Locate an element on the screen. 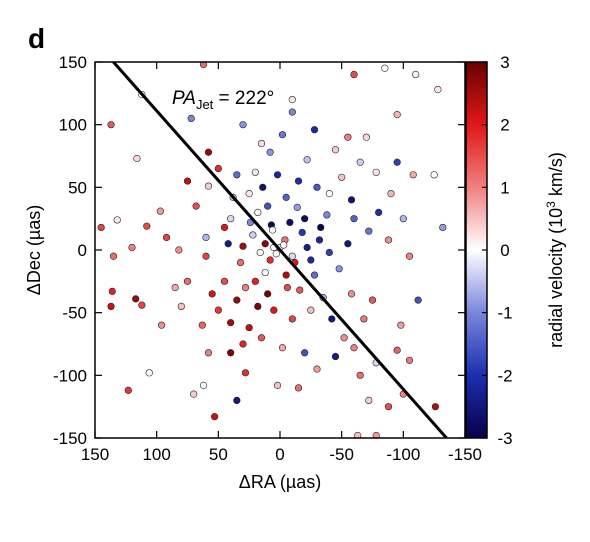 The height and width of the screenshot is (542, 590). colorbar-tick-label: 3 is located at coordinates (504, 62).